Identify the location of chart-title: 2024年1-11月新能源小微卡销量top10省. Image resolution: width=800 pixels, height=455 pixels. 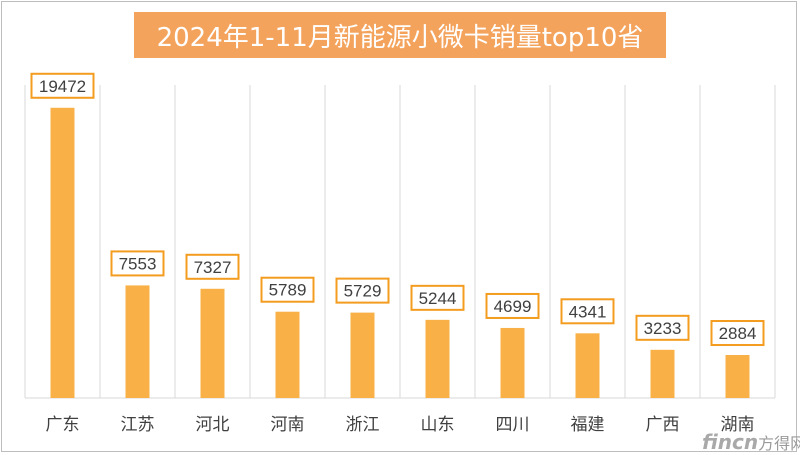
(400, 35).